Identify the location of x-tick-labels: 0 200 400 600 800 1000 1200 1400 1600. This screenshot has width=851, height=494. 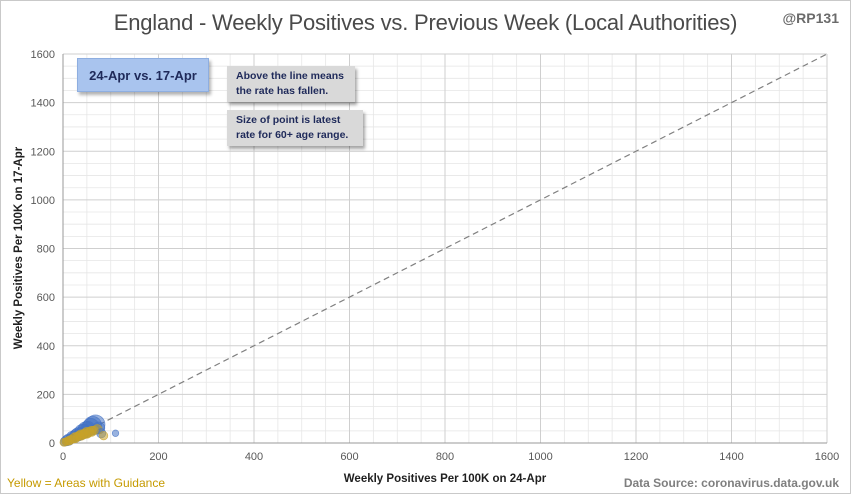
(449, 457).